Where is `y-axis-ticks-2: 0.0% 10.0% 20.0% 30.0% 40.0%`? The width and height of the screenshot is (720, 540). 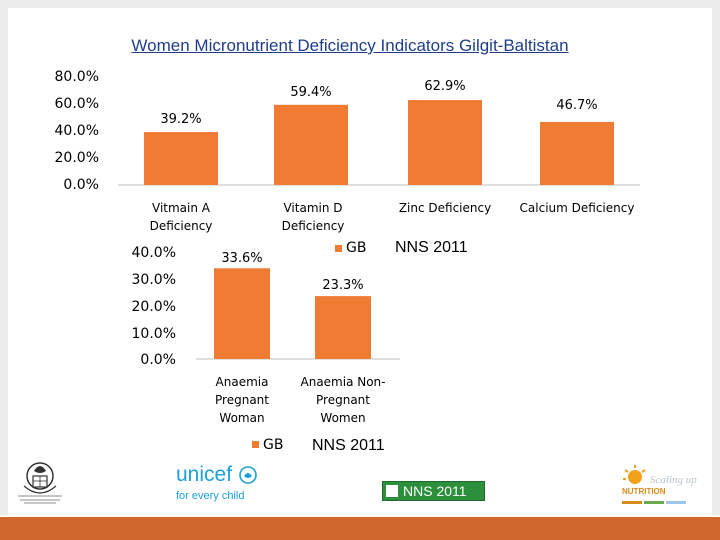 y-axis-ticks-2: 0.0% 10.0% 20.0% 30.0% 40.0% is located at coordinates (154, 306).